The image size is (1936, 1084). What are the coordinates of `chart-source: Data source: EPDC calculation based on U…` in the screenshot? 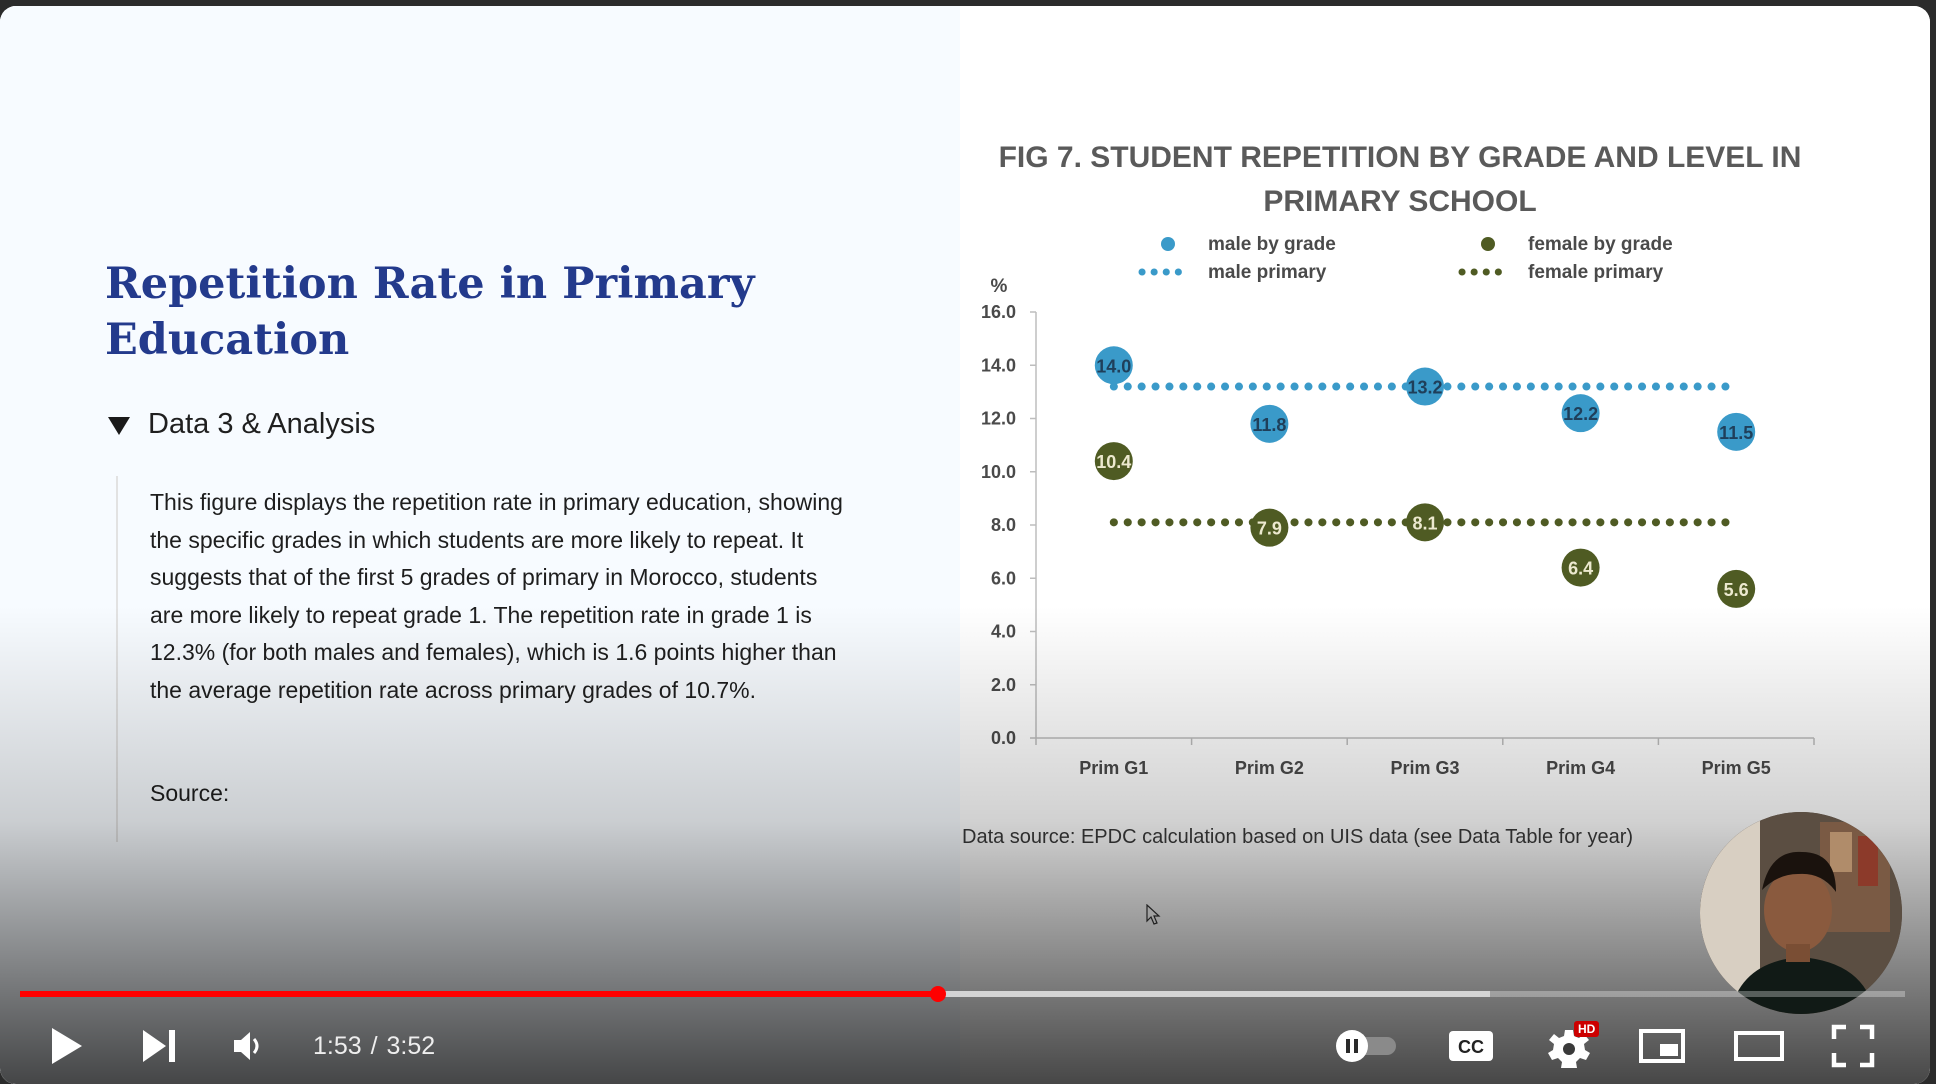 It's located at (1298, 837).